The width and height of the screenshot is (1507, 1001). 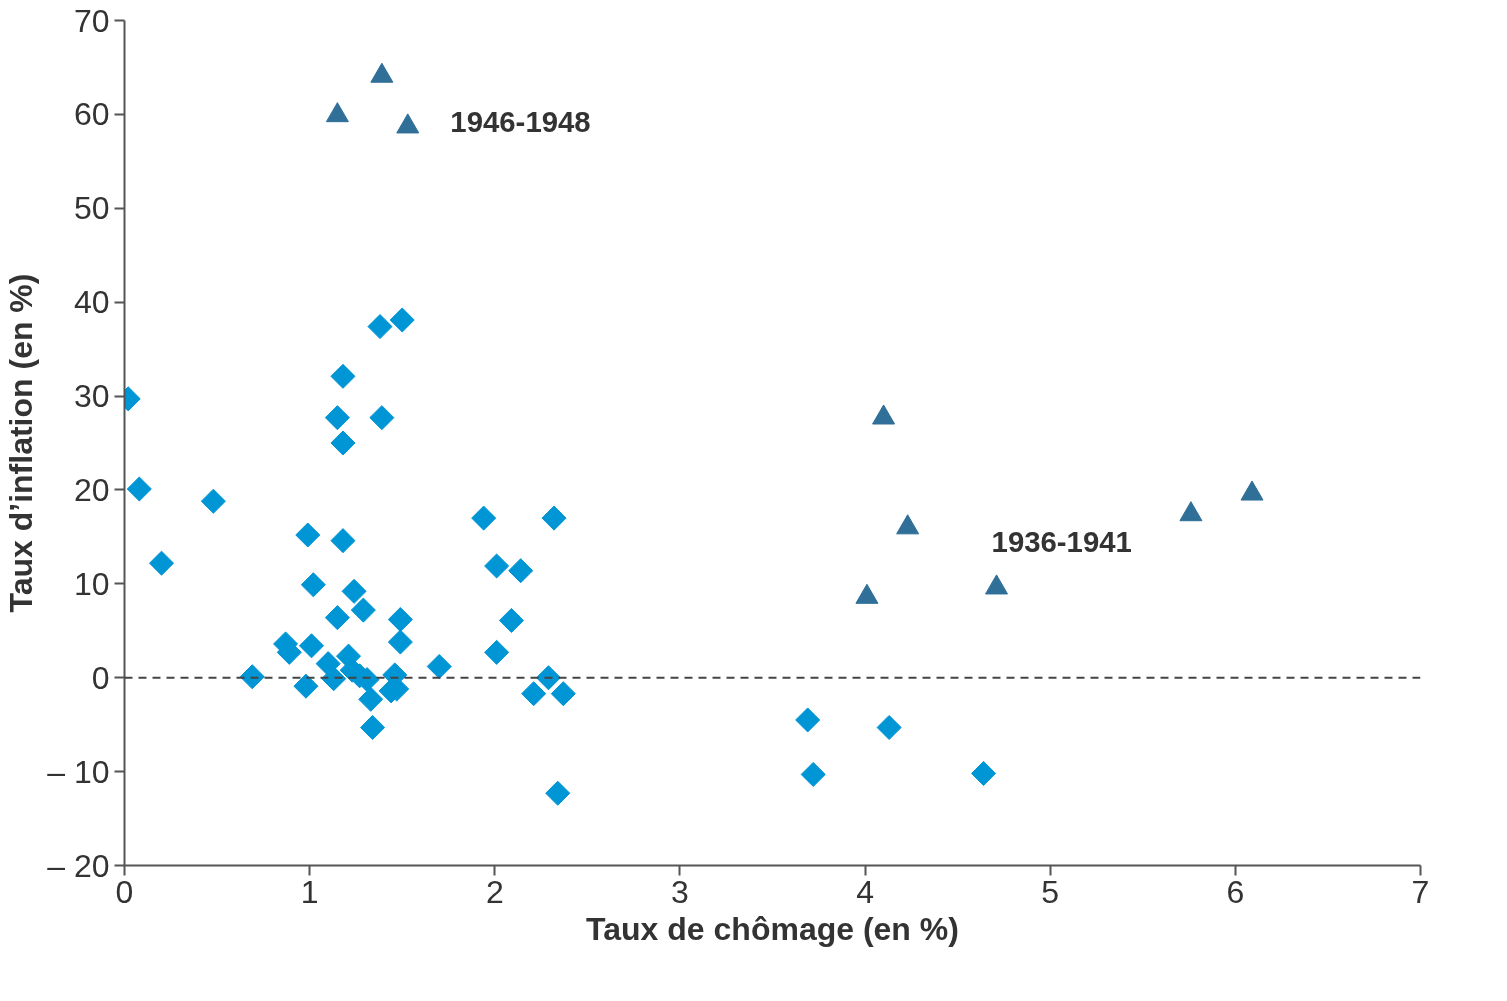 I want to click on y-tick-label: – 20, so click(x=78, y=865).